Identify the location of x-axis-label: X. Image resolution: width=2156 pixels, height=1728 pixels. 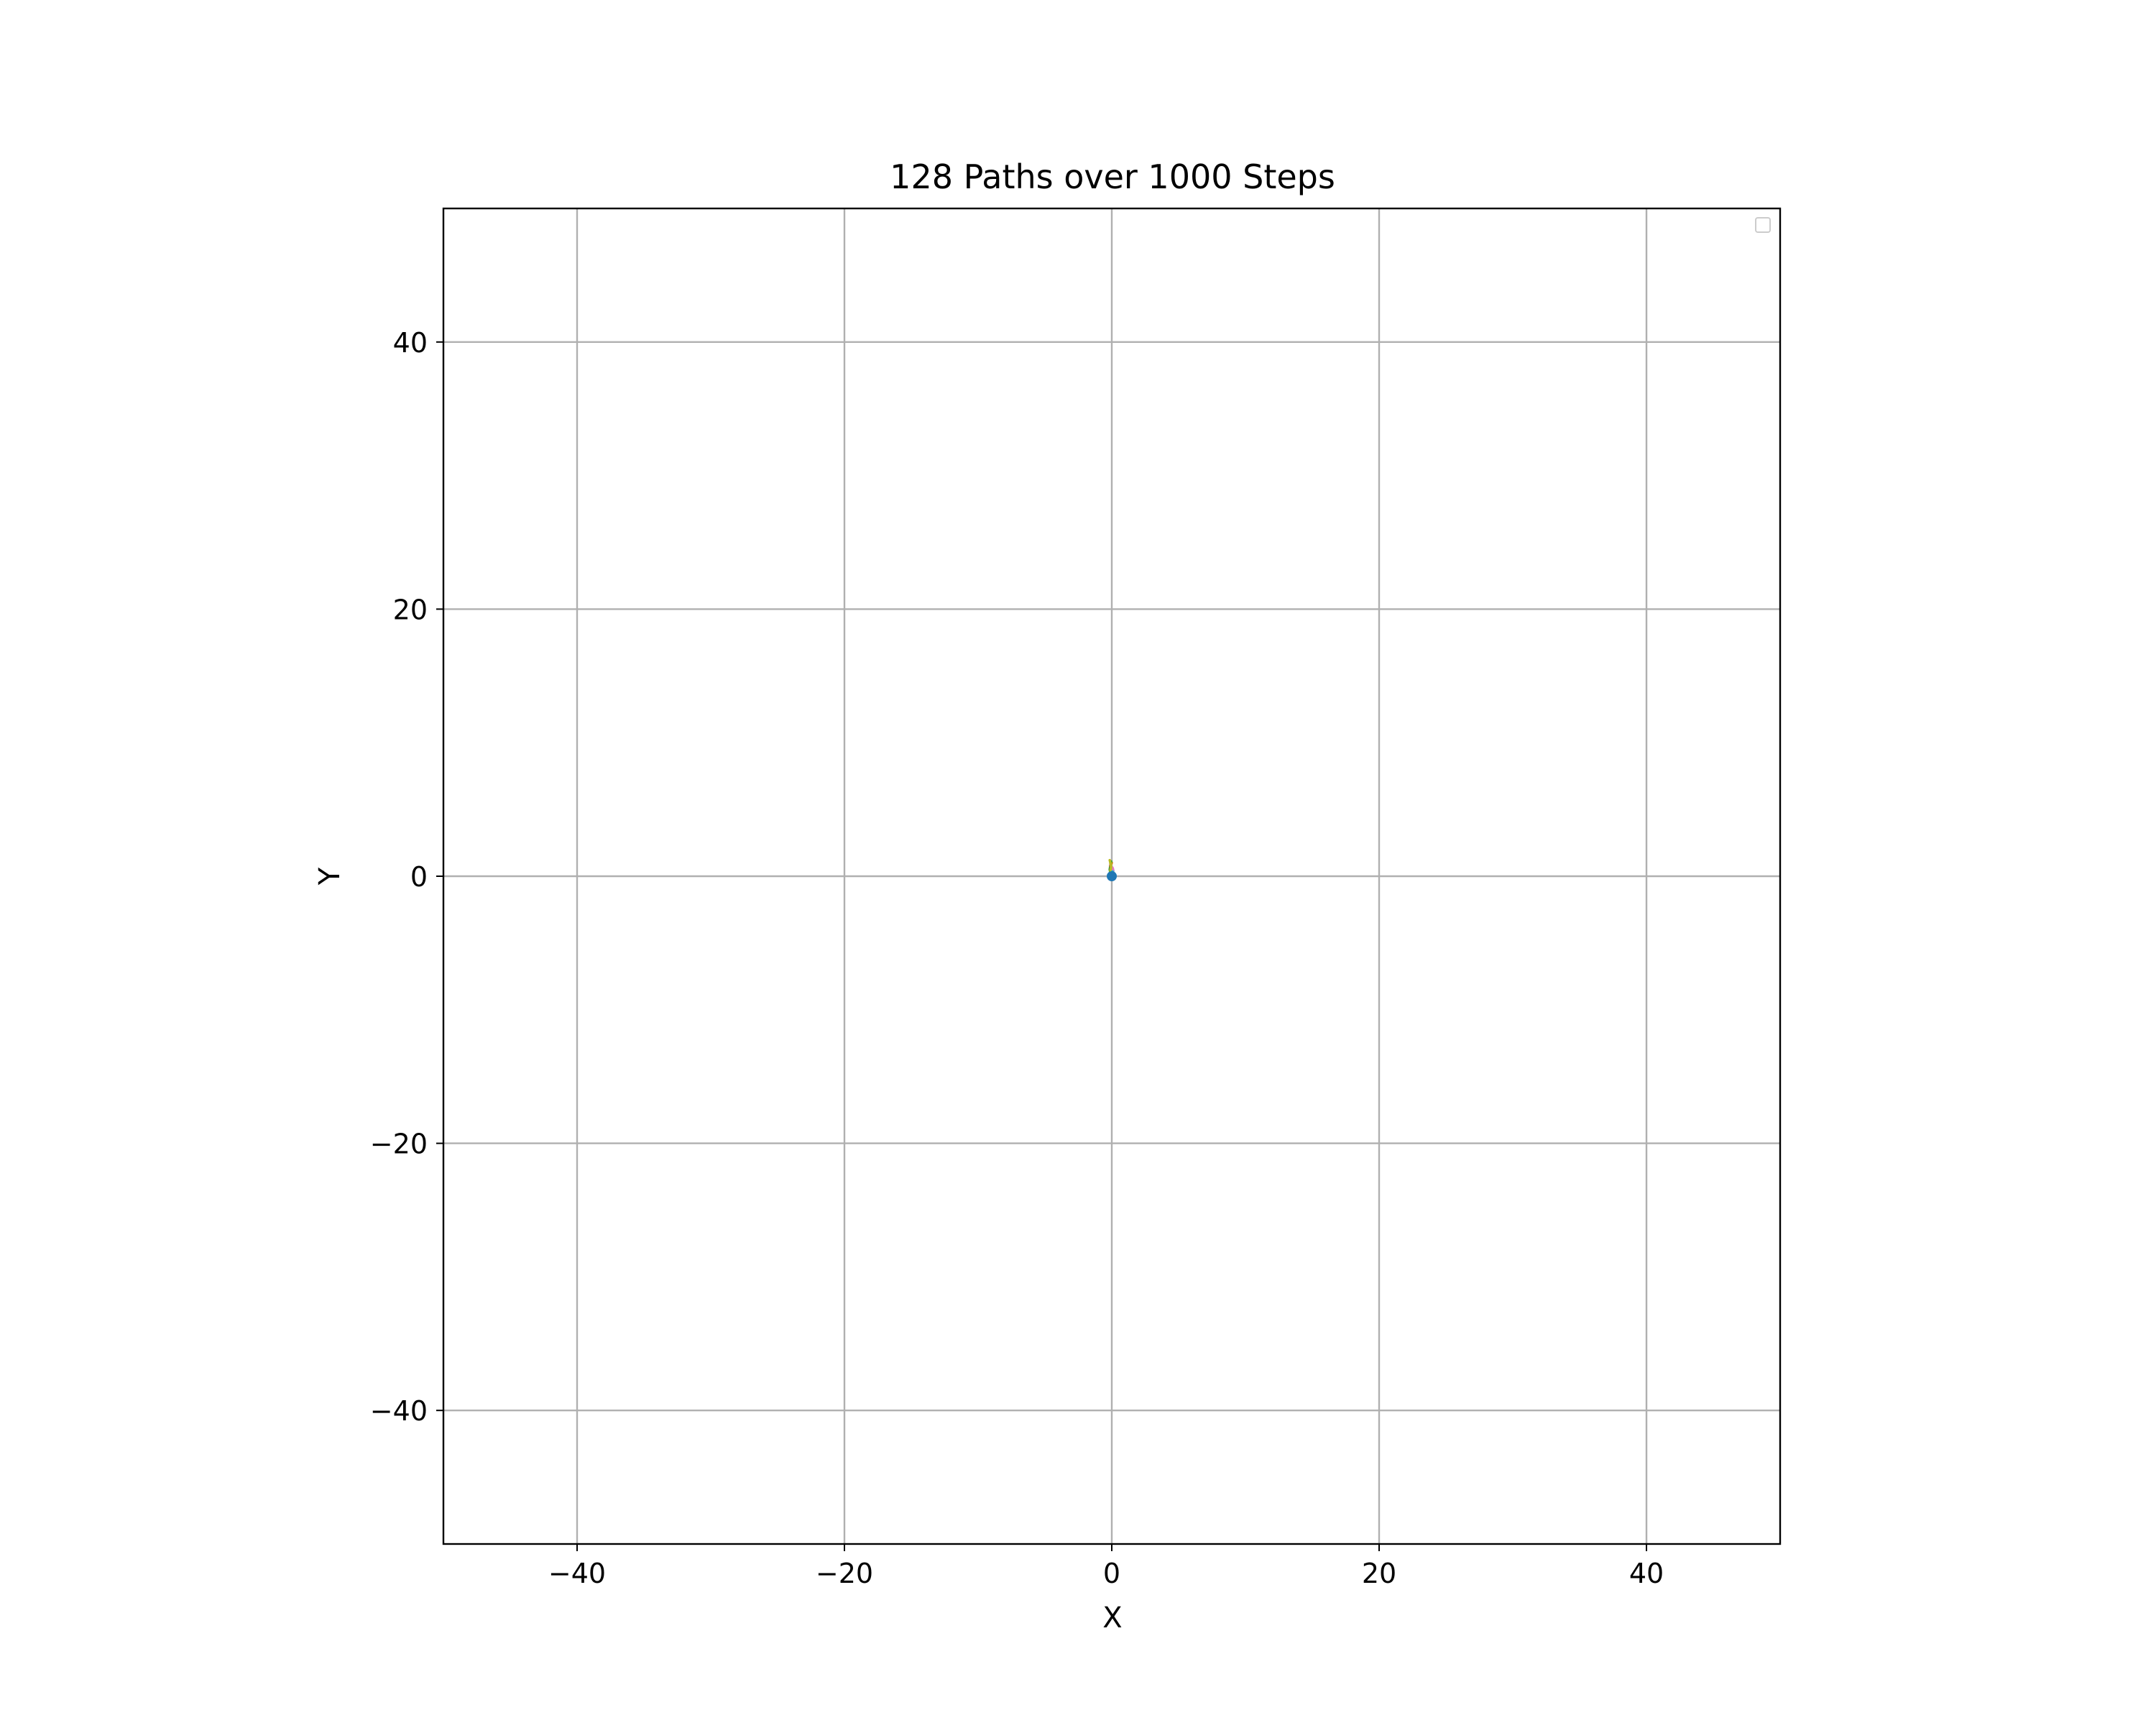
(1112, 1618).